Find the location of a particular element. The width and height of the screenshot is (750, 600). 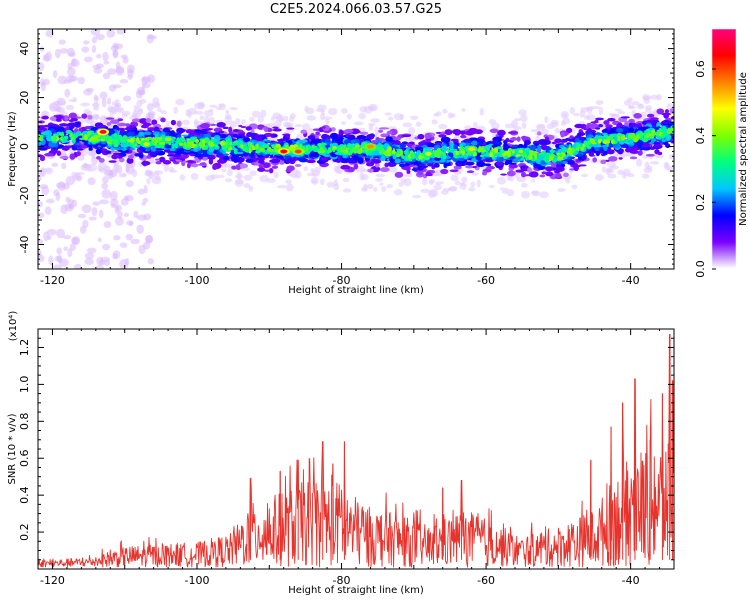

x-axis-label: Height of straight line (km) is located at coordinates (356, 290).